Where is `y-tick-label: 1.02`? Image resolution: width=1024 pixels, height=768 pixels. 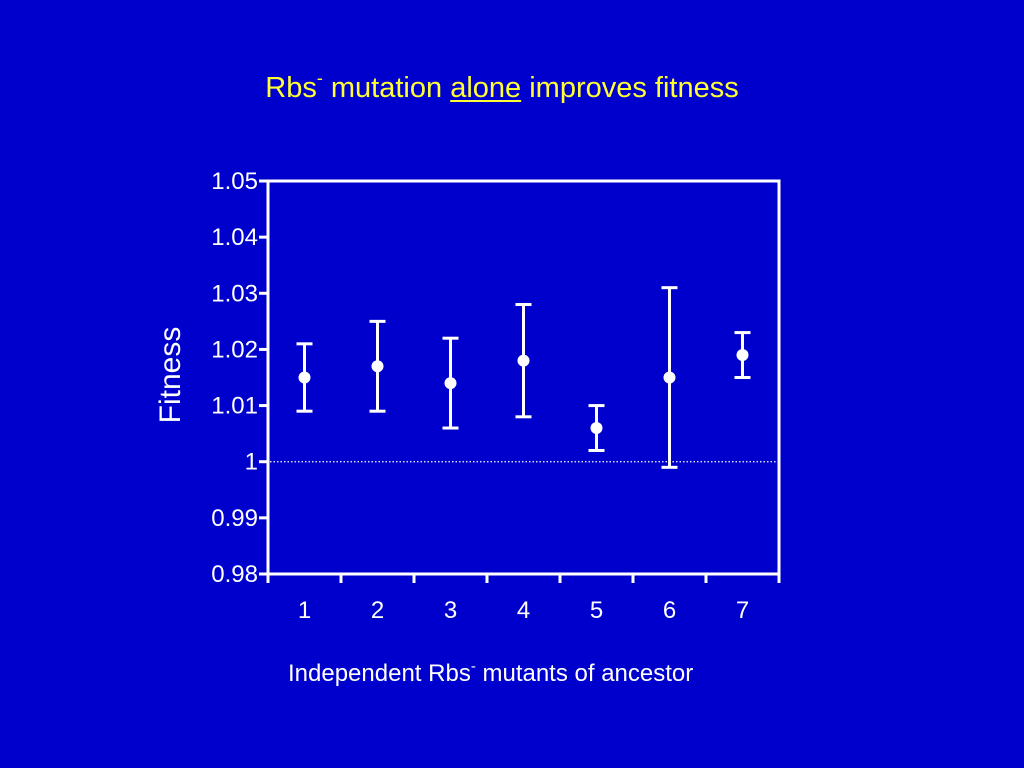 y-tick-label: 1.02 is located at coordinates (234, 349).